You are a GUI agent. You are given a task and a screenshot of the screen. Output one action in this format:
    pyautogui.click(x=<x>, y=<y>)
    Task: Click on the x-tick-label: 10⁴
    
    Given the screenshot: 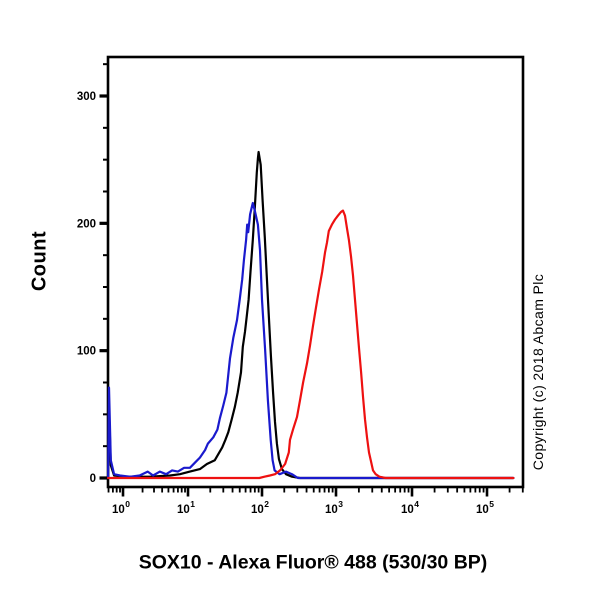 What is the action you would take?
    pyautogui.click(x=410, y=507)
    